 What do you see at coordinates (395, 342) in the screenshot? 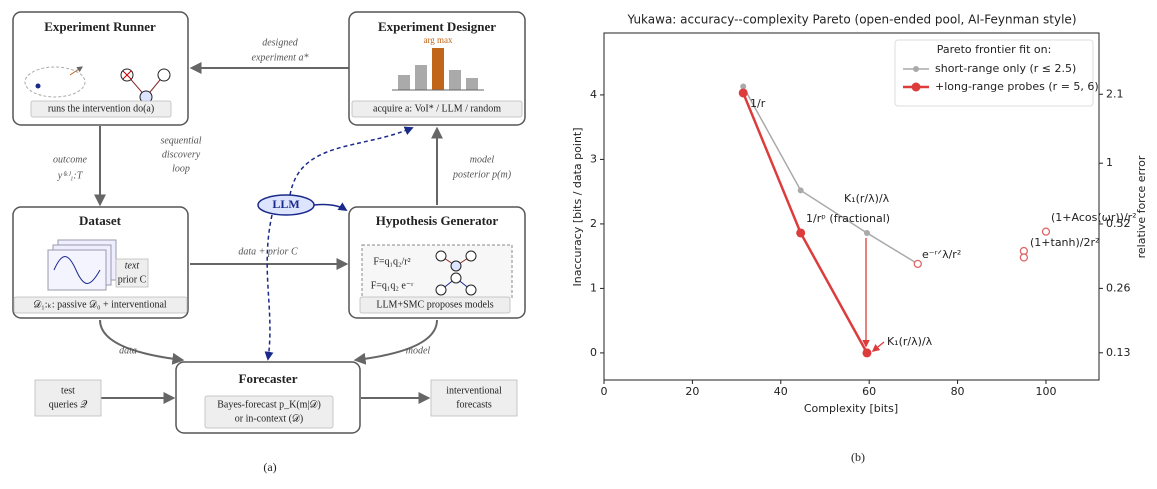
I see `arrow` at bounding box center [395, 342].